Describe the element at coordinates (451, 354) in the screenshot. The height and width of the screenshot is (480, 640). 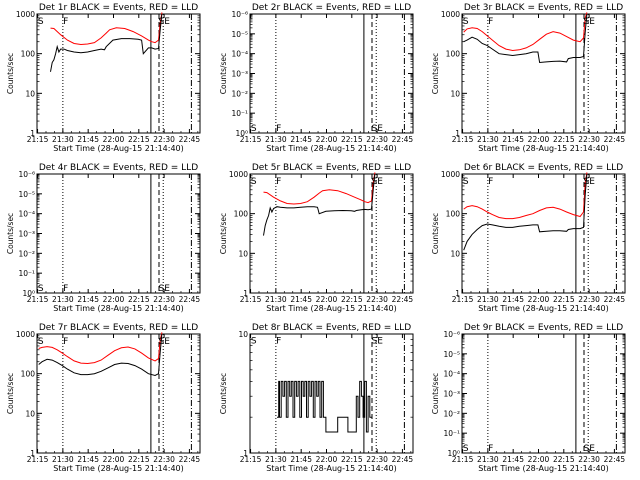
I see `y-tick-label: 10⁻⁵` at that location.